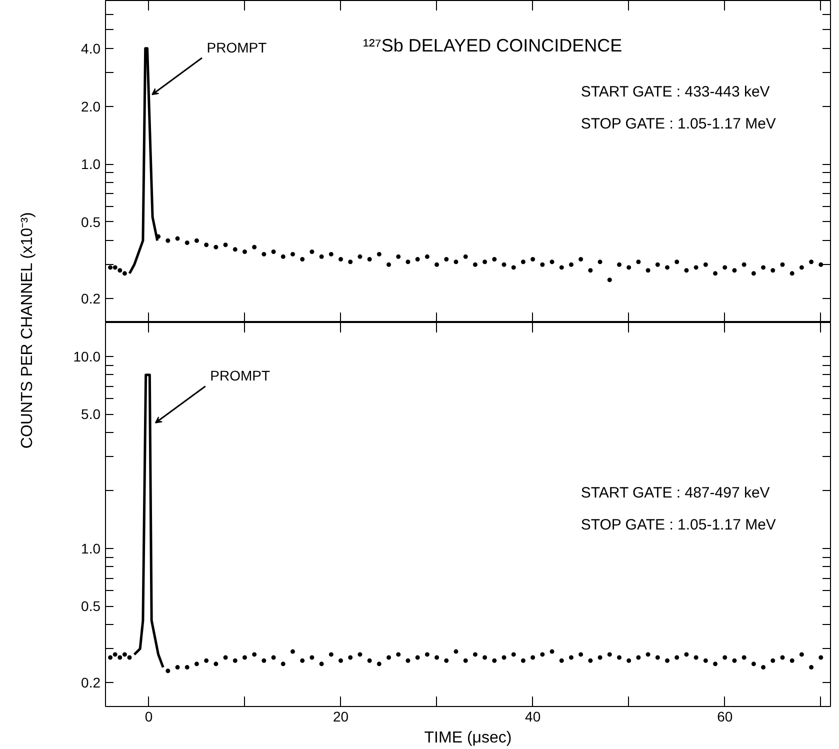 This screenshot has height=749, width=839. What do you see at coordinates (91, 48) in the screenshot?
I see `y-tick-label: 4.0` at bounding box center [91, 48].